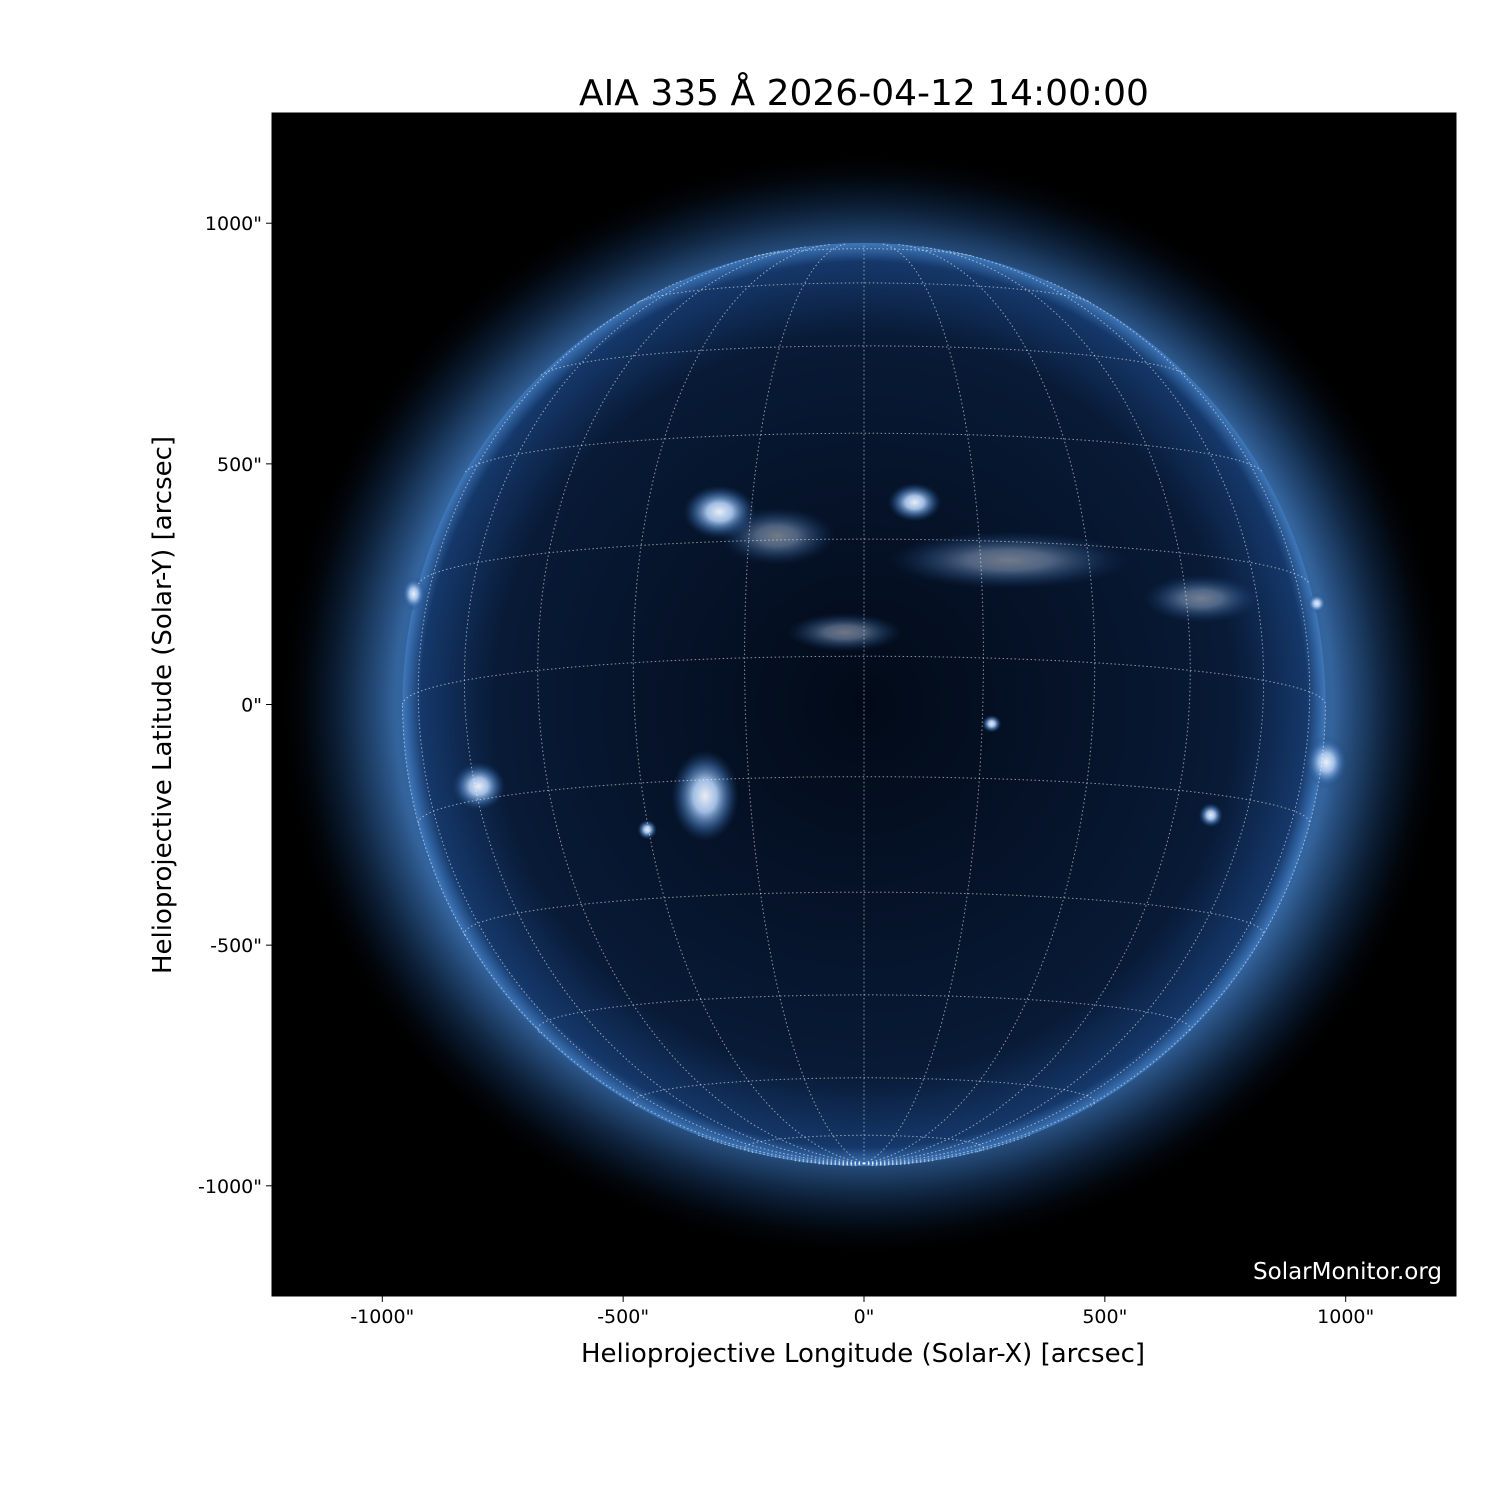 The width and height of the screenshot is (1500, 1500). I want to click on y-tick-label: 1000", so click(233, 224).